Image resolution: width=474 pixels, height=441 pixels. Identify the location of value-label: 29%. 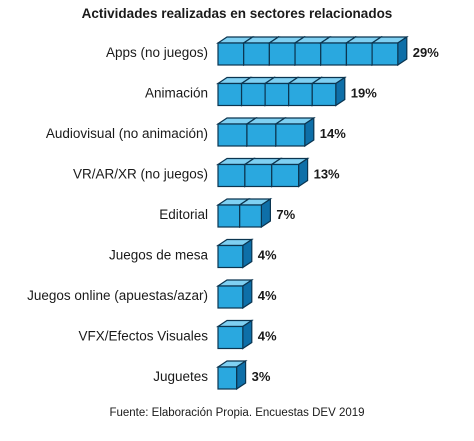
(426, 52).